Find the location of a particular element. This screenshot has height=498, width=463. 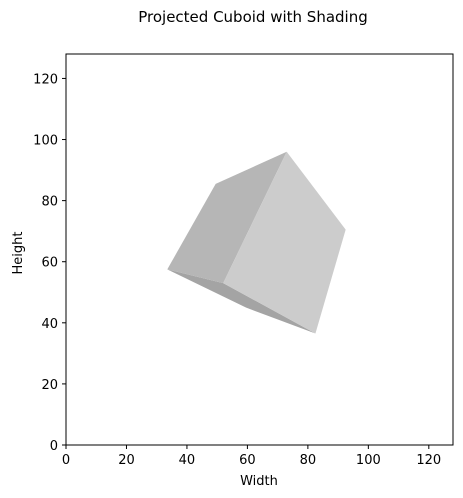

x-tick-label: 120 is located at coordinates (428, 460).